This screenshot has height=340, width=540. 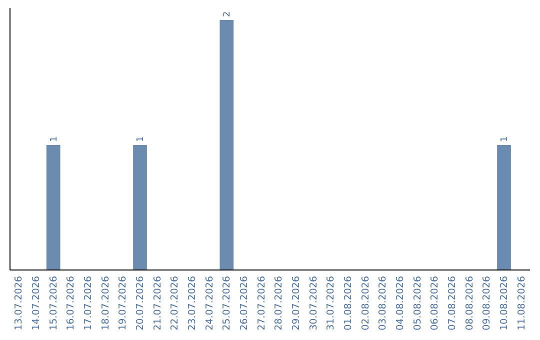 What do you see at coordinates (452, 303) in the screenshot?
I see `x-tick-label: 07.08.2026` at bounding box center [452, 303].